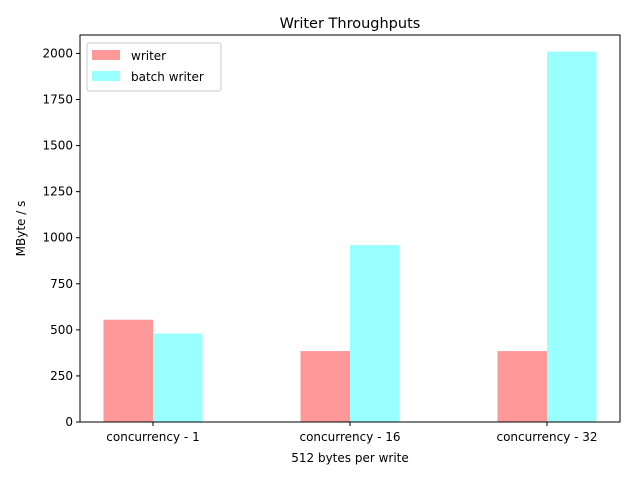 Image resolution: width=640 pixels, height=480 pixels. What do you see at coordinates (167, 77) in the screenshot?
I see `legend-label-batch-writer: batch writer` at bounding box center [167, 77].